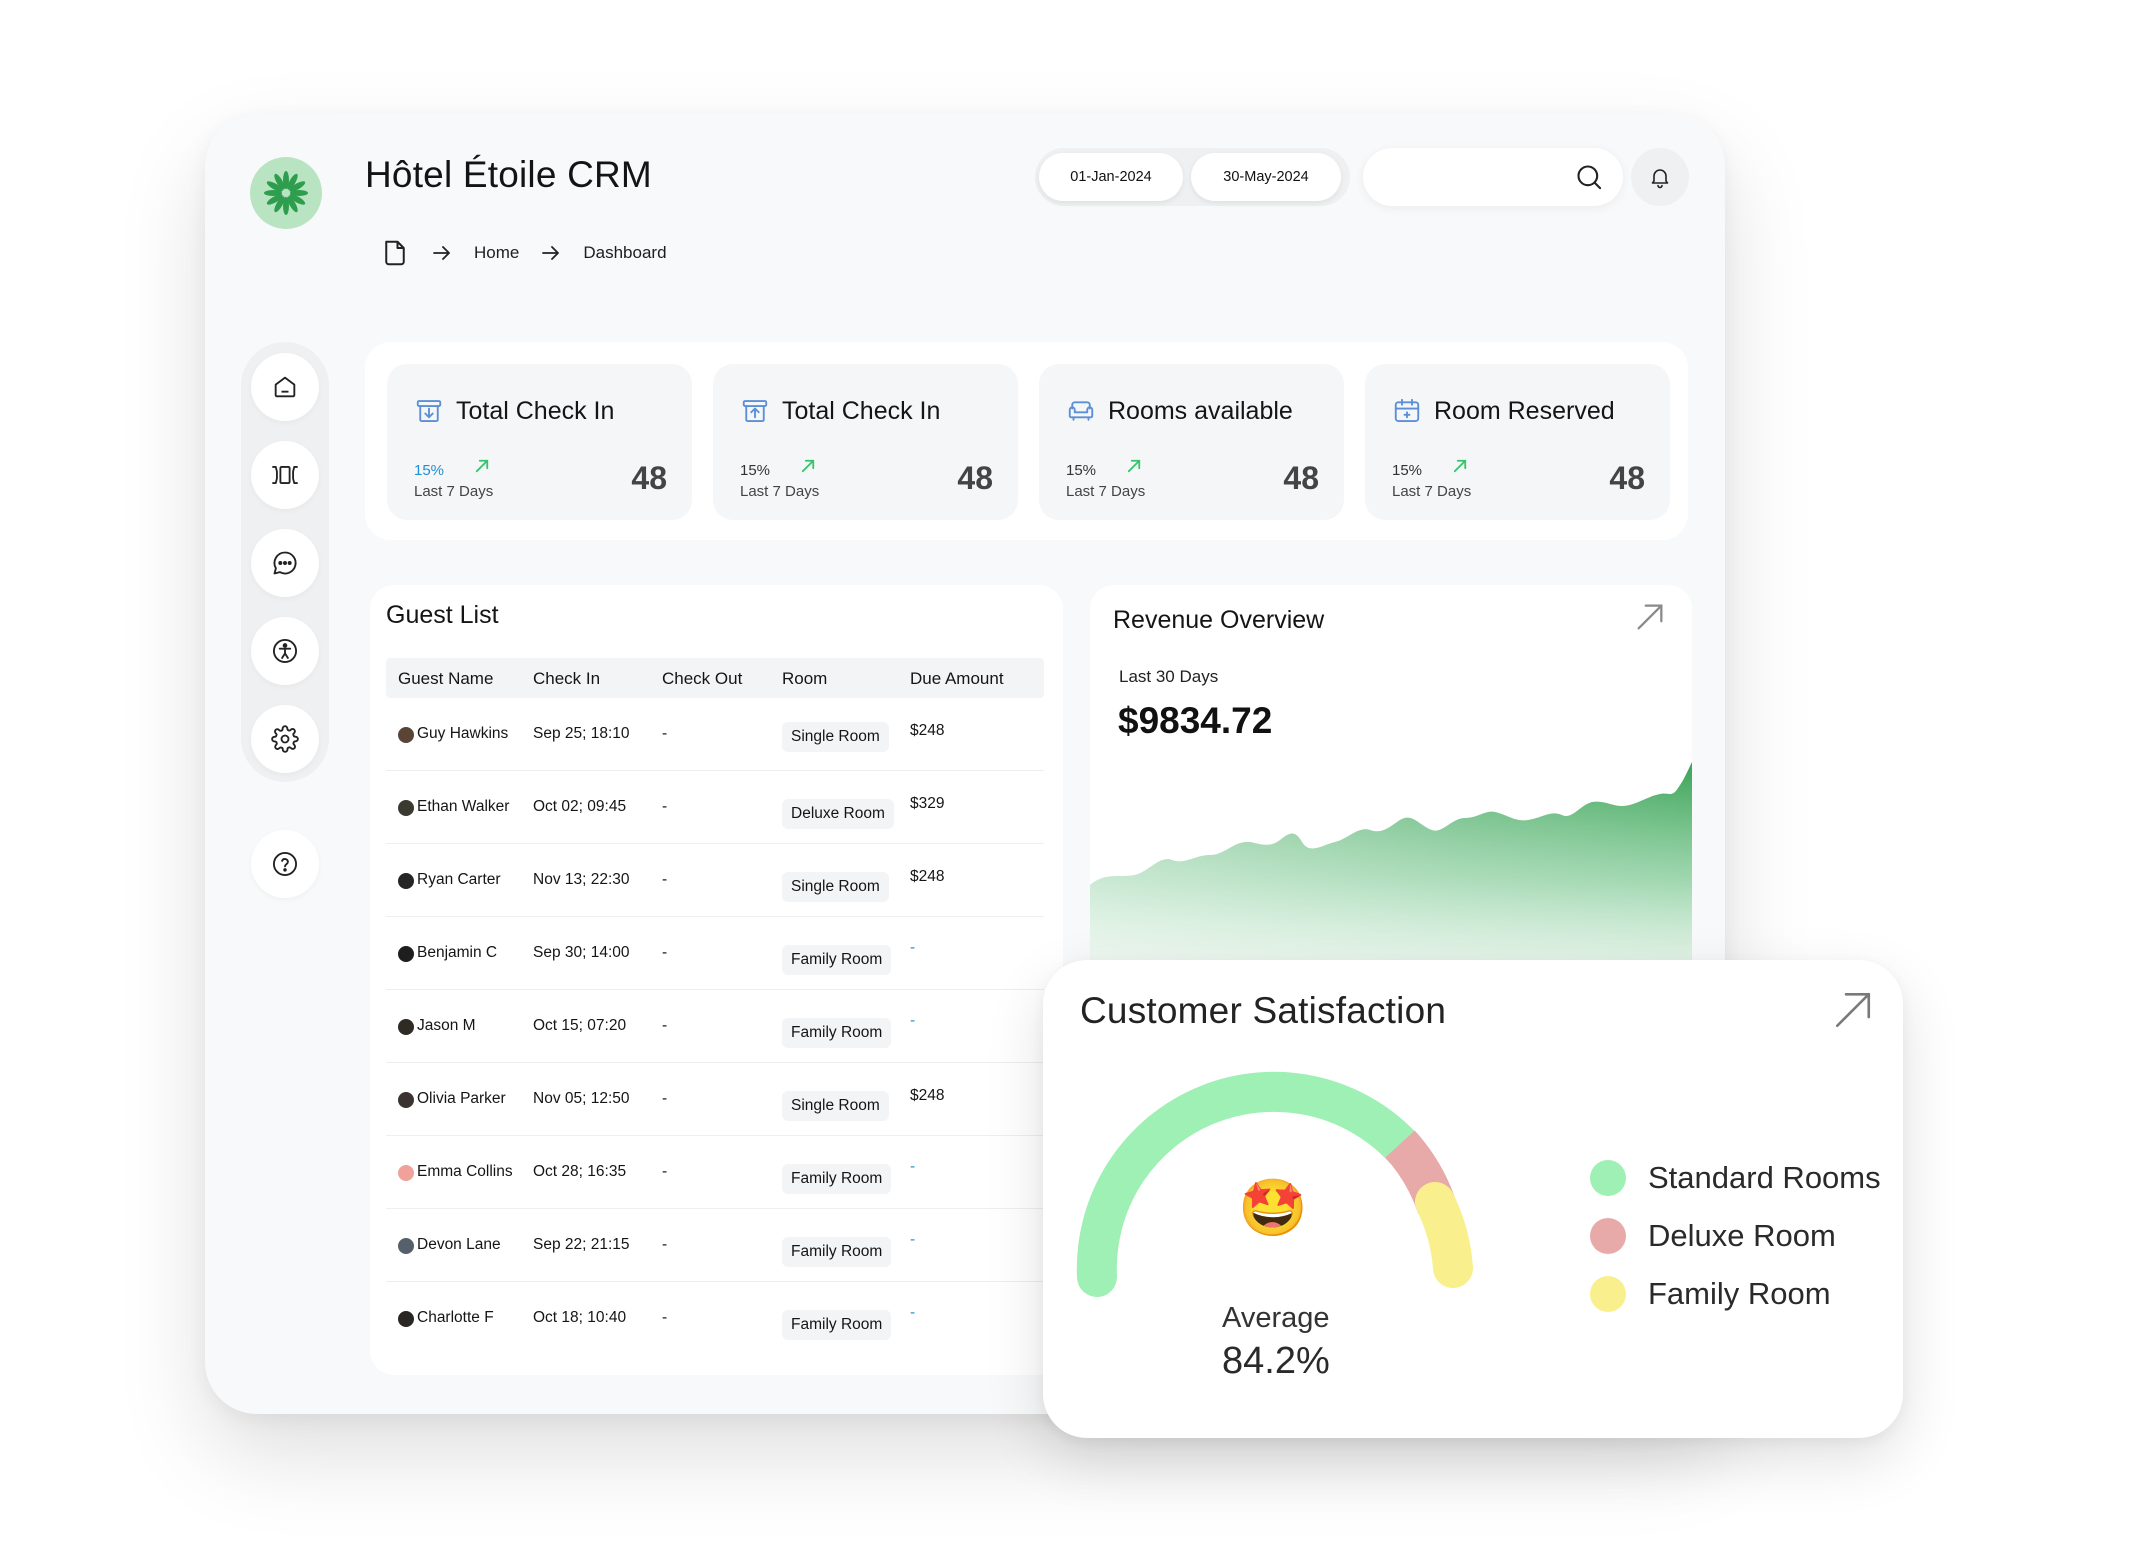 The height and width of the screenshot is (1552, 2132). What do you see at coordinates (497, 252) in the screenshot?
I see `breadcrumb-home: Home` at bounding box center [497, 252].